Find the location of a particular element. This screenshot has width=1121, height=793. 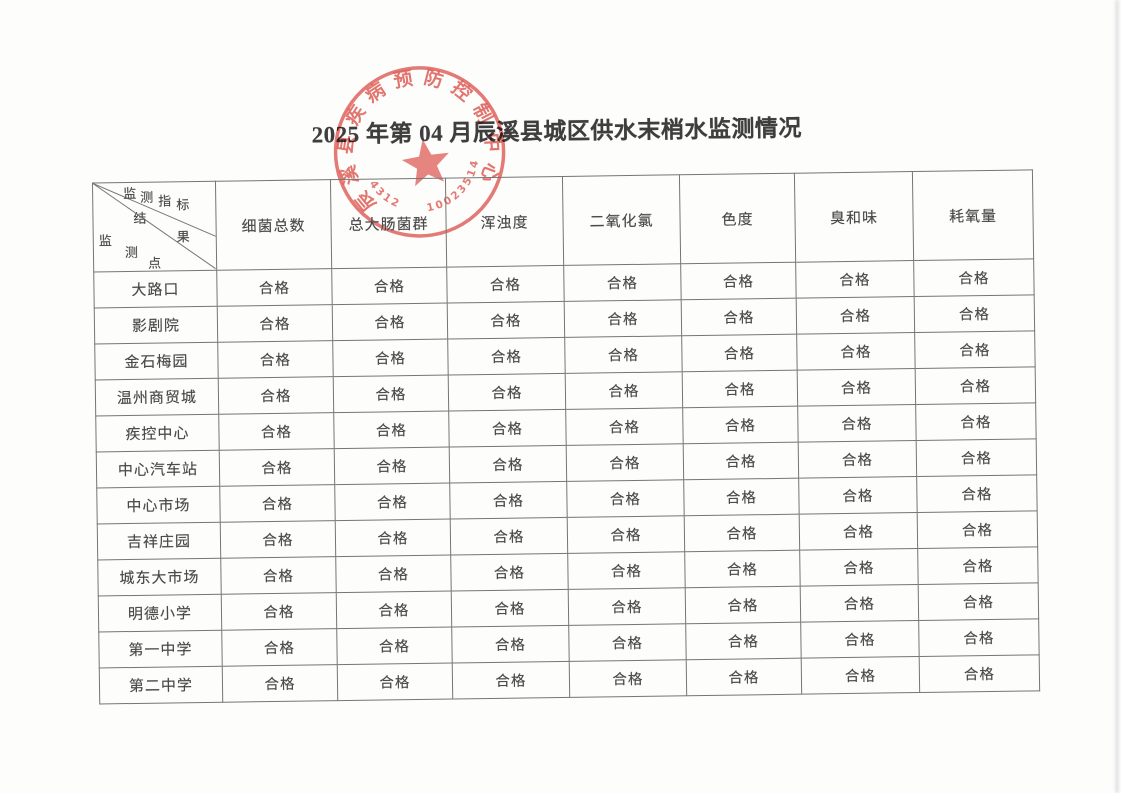

header-row: 监测指标结果监测点 细菌总数 总大肠菌群 浑浊度 二氧化氯 色度 臭和味 耗氧量 is located at coordinates (563, 220).